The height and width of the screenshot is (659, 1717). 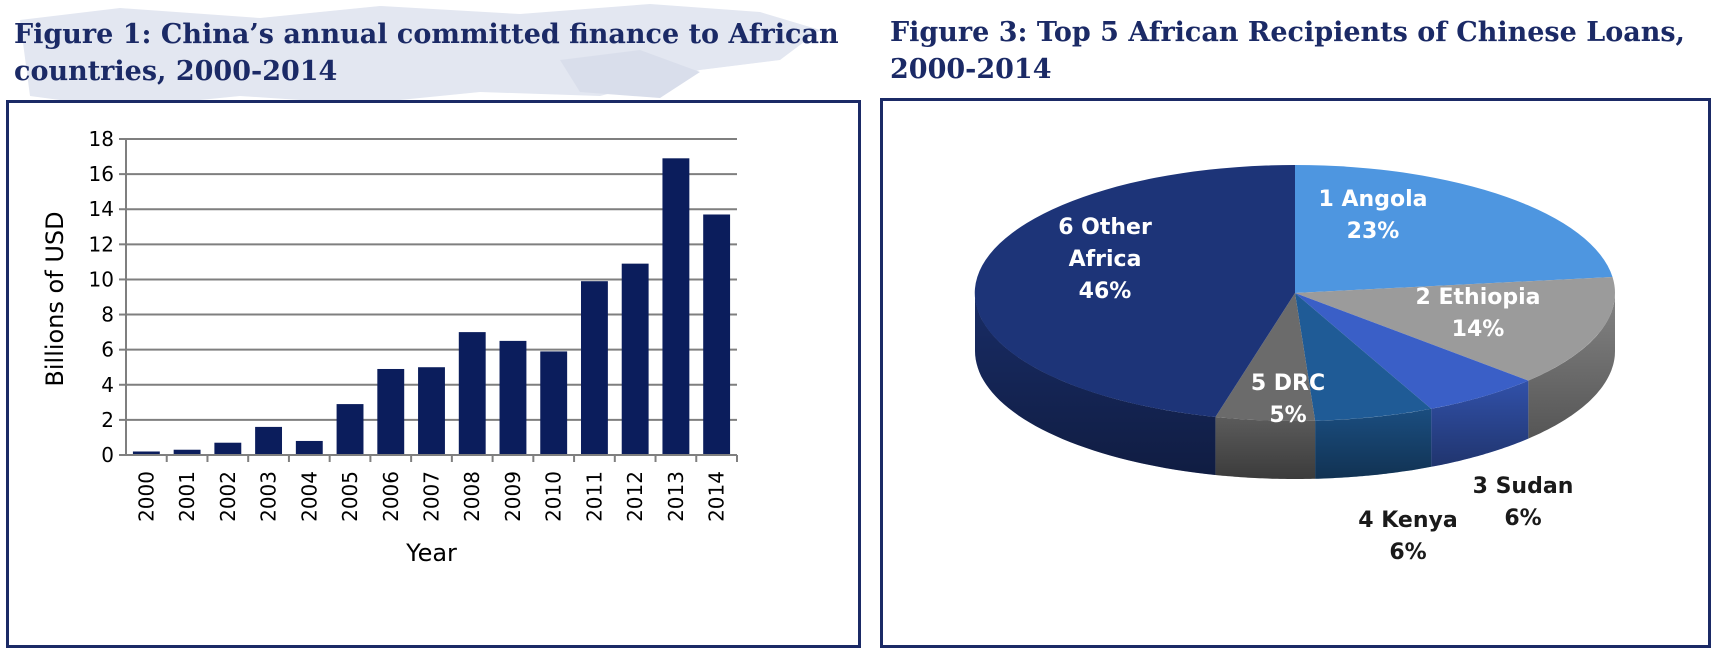 I want to click on x-tick-label: 2008, so click(x=472, y=496).